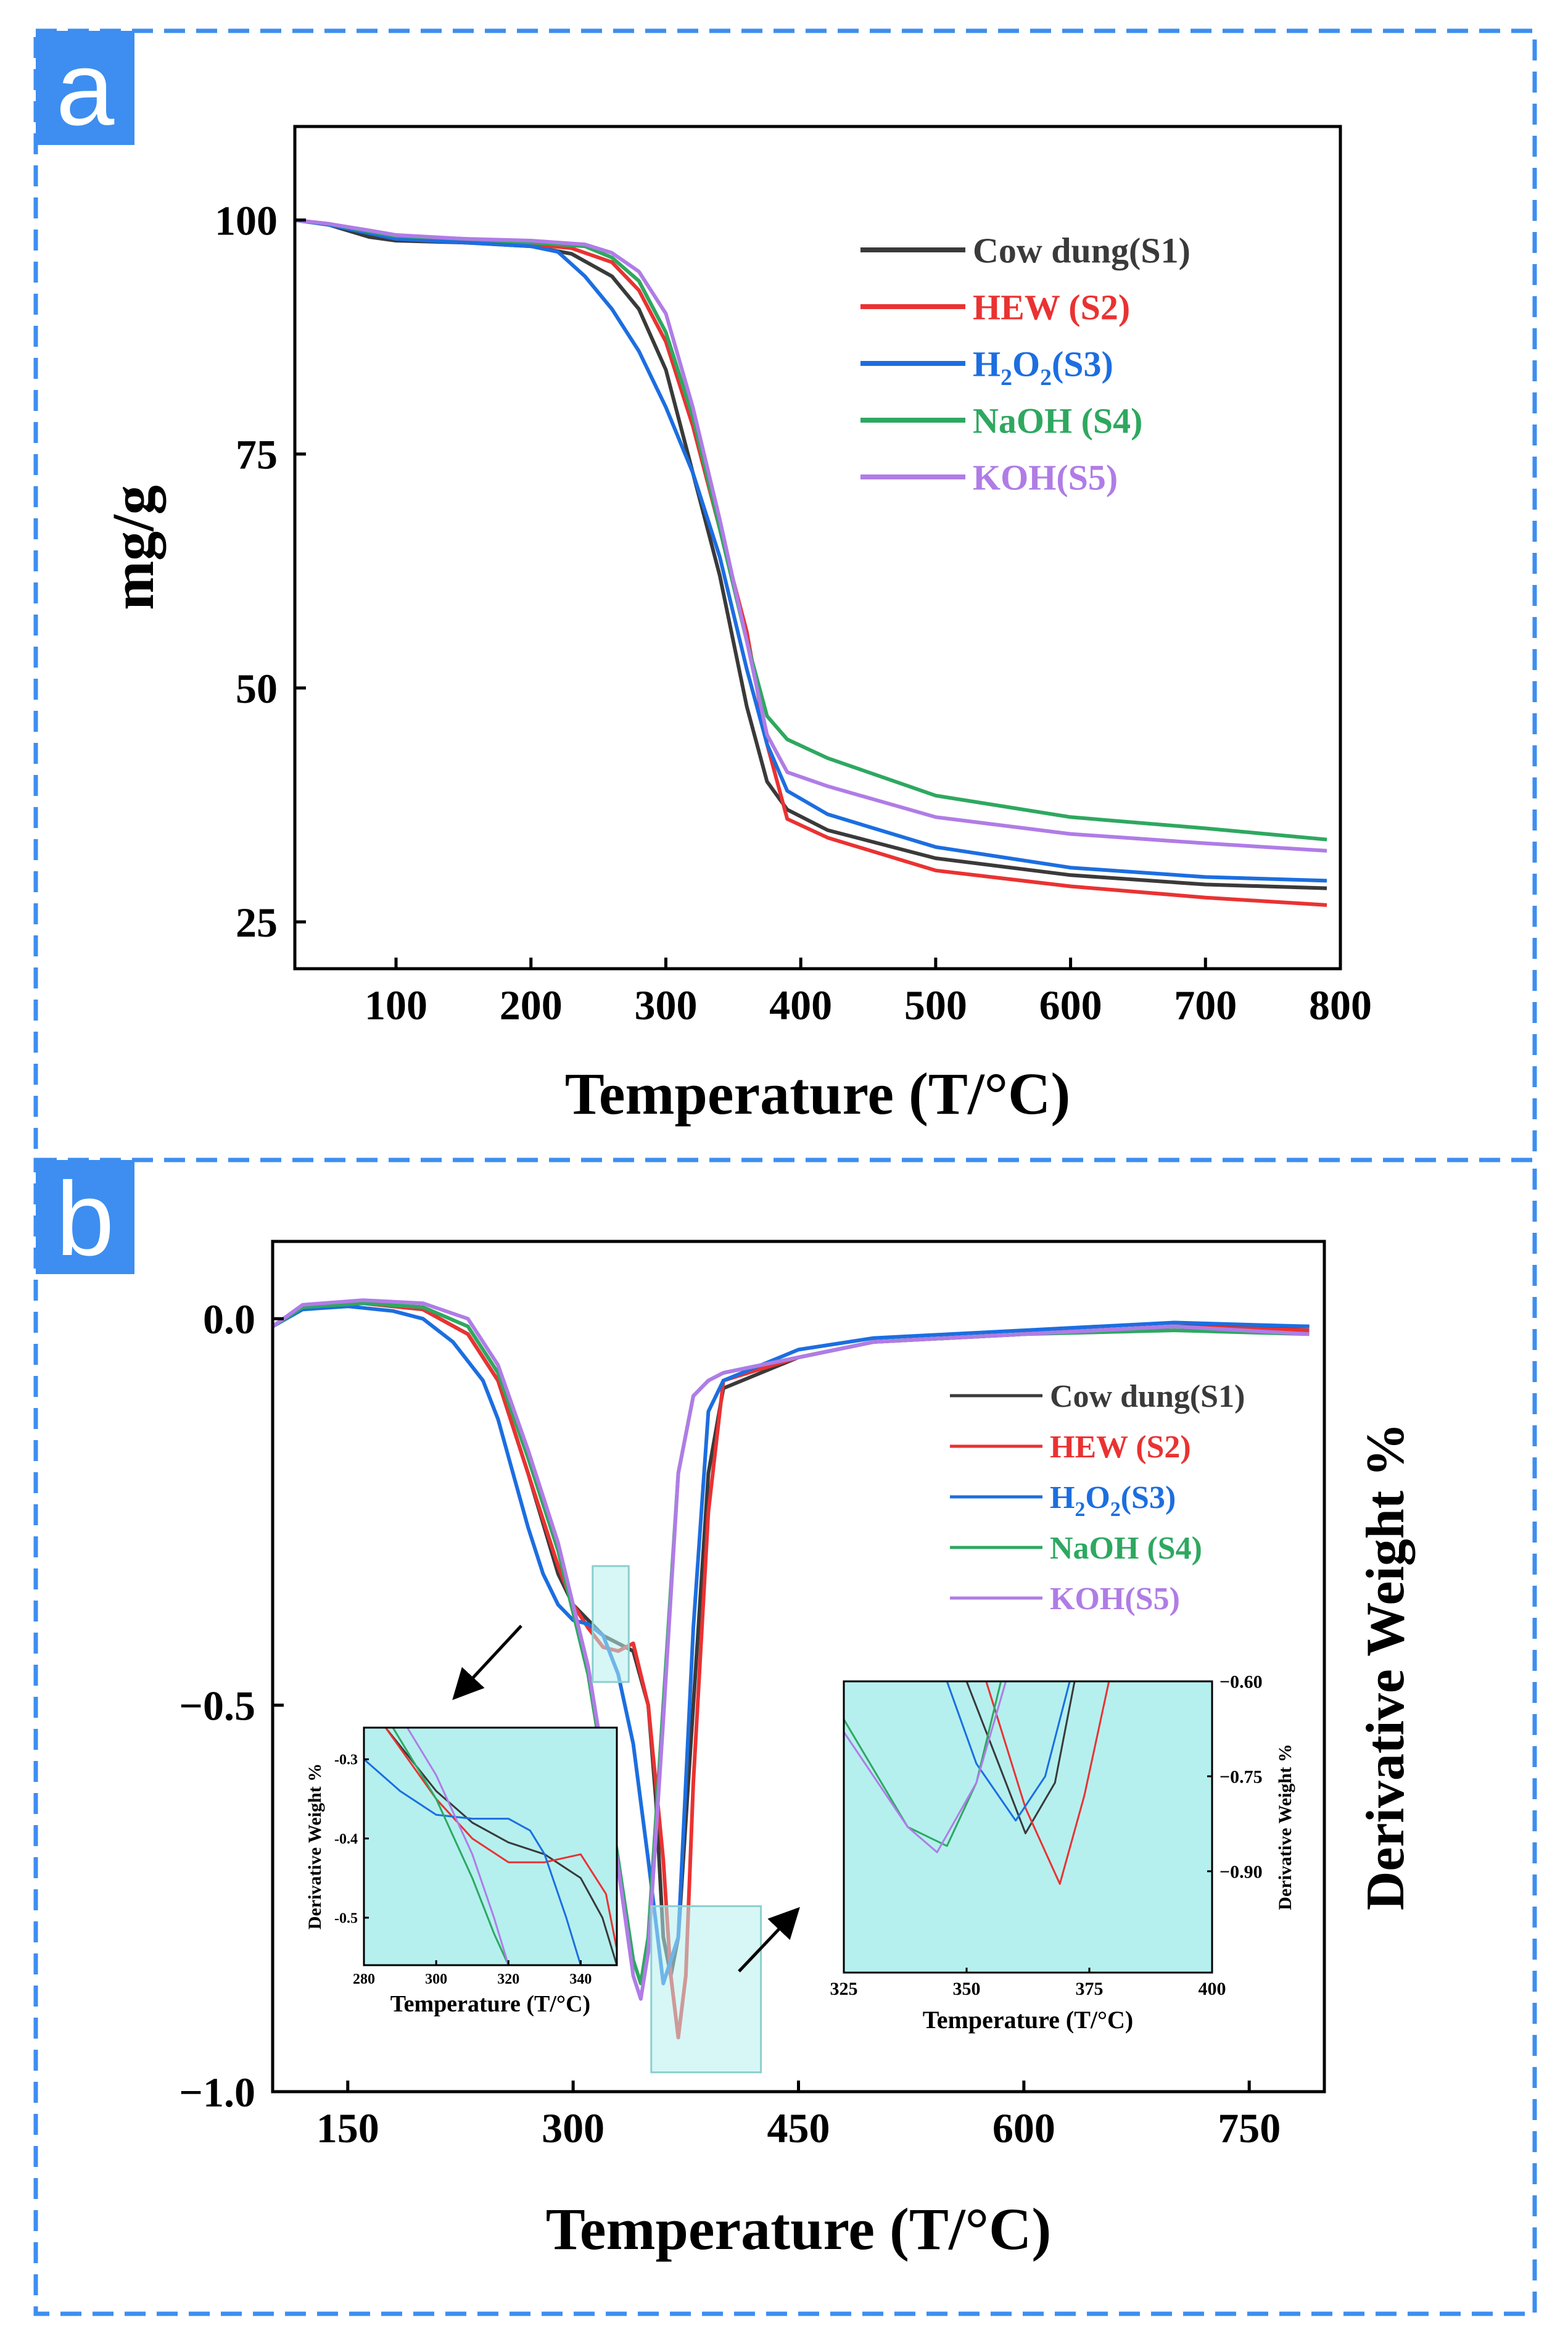 This screenshot has height=2336, width=1568. Describe the element at coordinates (487, 1662) in the screenshot. I see `arrow-to-left-inset` at that location.